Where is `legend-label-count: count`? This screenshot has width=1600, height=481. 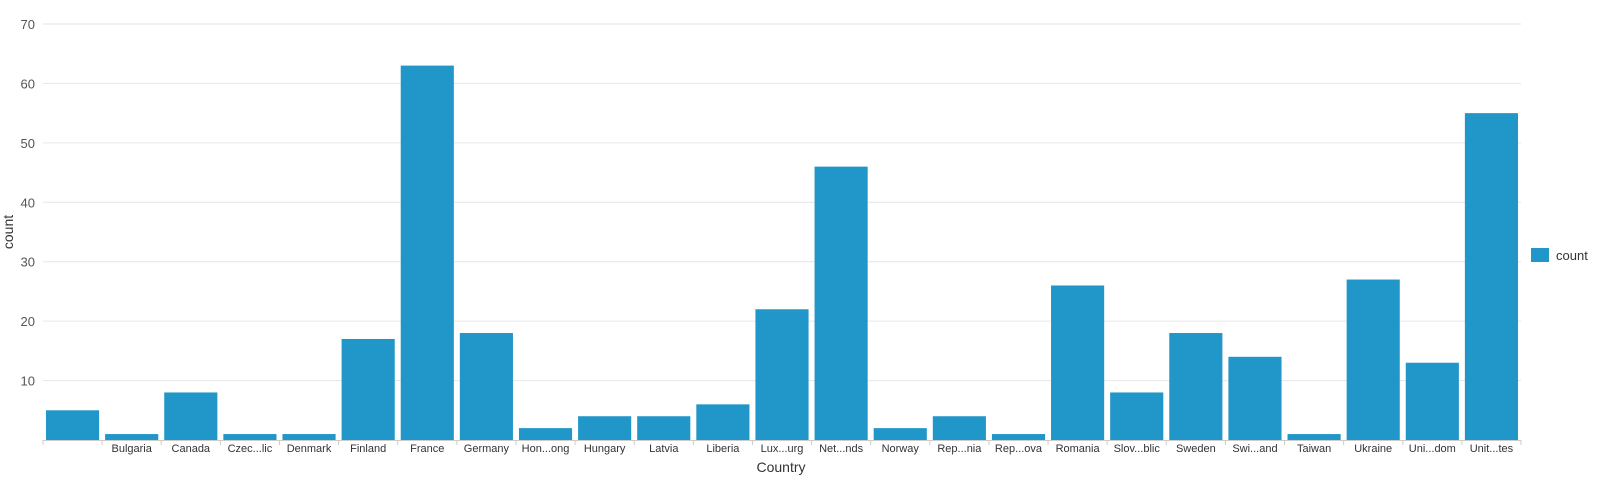
legend-label-count: count is located at coordinates (1572, 255).